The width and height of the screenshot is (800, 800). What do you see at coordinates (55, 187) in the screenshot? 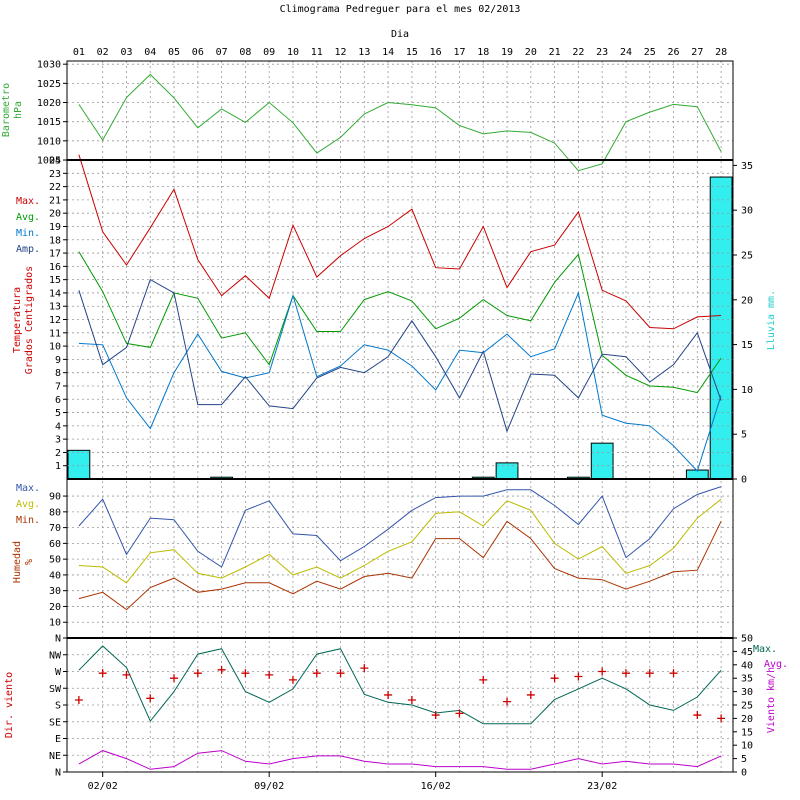
I see `temp-ytick-22: 22` at bounding box center [55, 187].